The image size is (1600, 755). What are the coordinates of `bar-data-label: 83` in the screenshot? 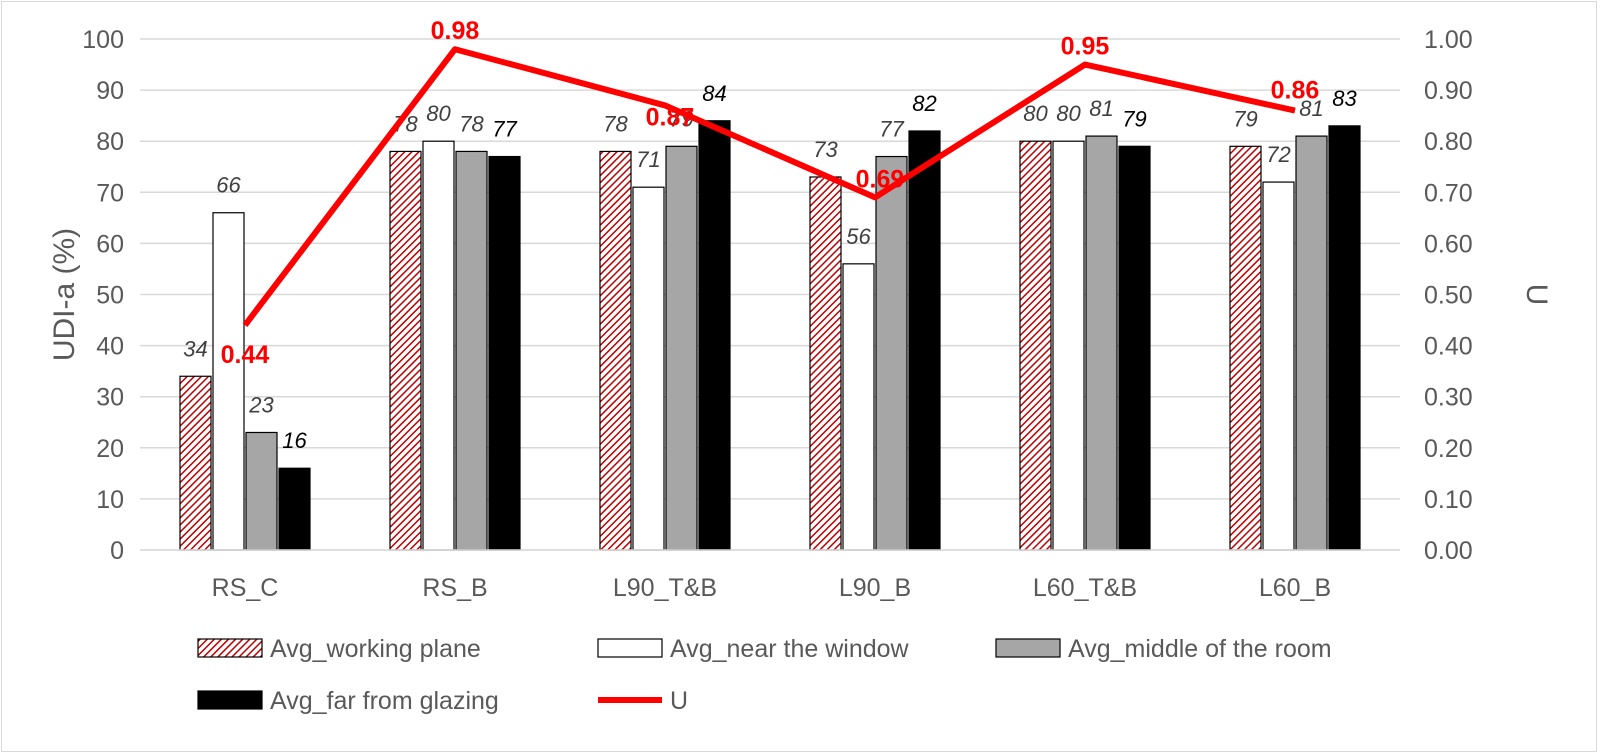 It's located at (1344, 98).